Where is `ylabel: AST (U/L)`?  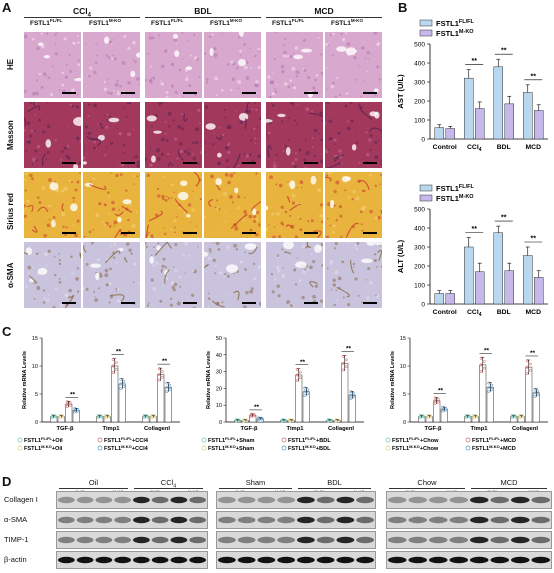
ylabel: AST (U/L) is located at coordinates (400, 91).